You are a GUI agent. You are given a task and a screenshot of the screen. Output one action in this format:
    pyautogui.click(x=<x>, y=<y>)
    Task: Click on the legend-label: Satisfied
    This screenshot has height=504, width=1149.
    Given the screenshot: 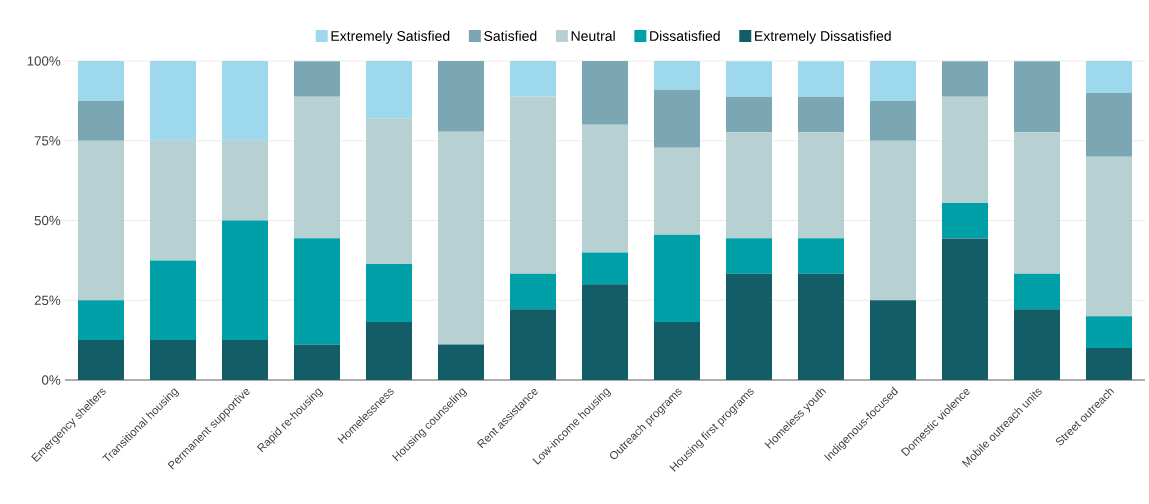 What is the action you would take?
    pyautogui.click(x=510, y=35)
    